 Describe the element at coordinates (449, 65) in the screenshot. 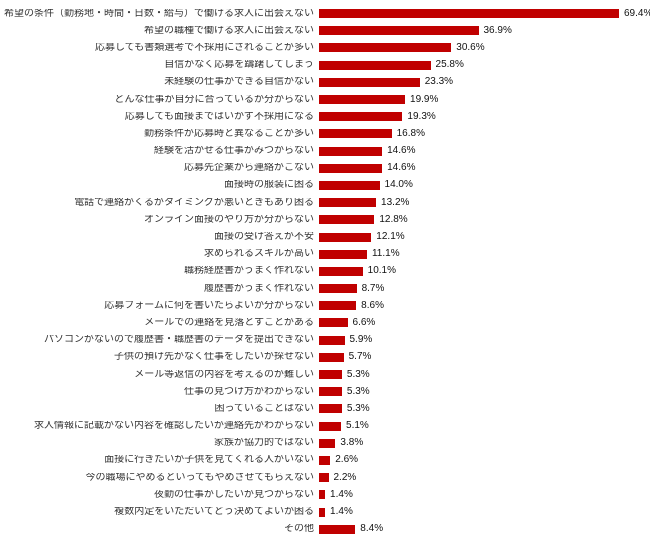

I see `value-label: 25.8%` at that location.